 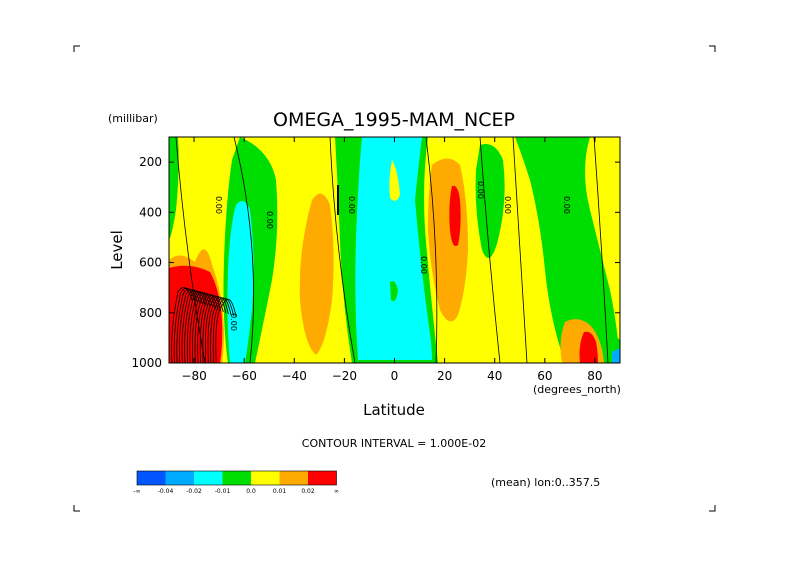 I want to click on y-tick-label: 600, so click(x=150, y=263).